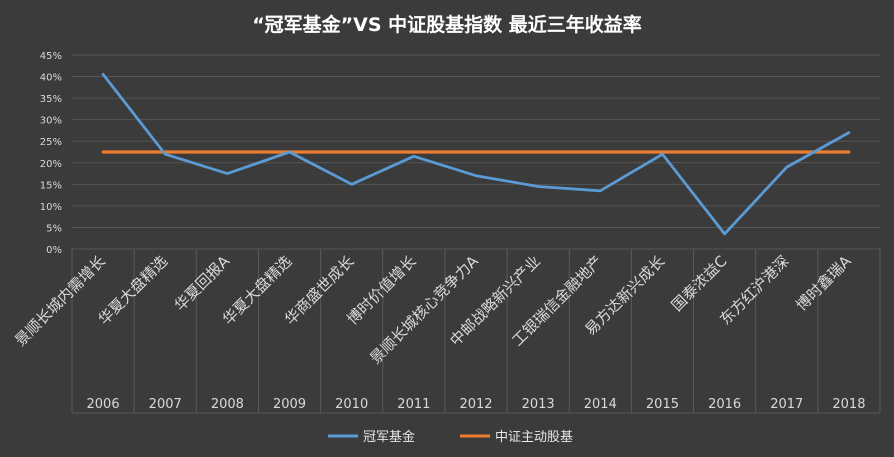  Describe the element at coordinates (51, 207) in the screenshot. I see `y-tick-label: 10%` at that location.